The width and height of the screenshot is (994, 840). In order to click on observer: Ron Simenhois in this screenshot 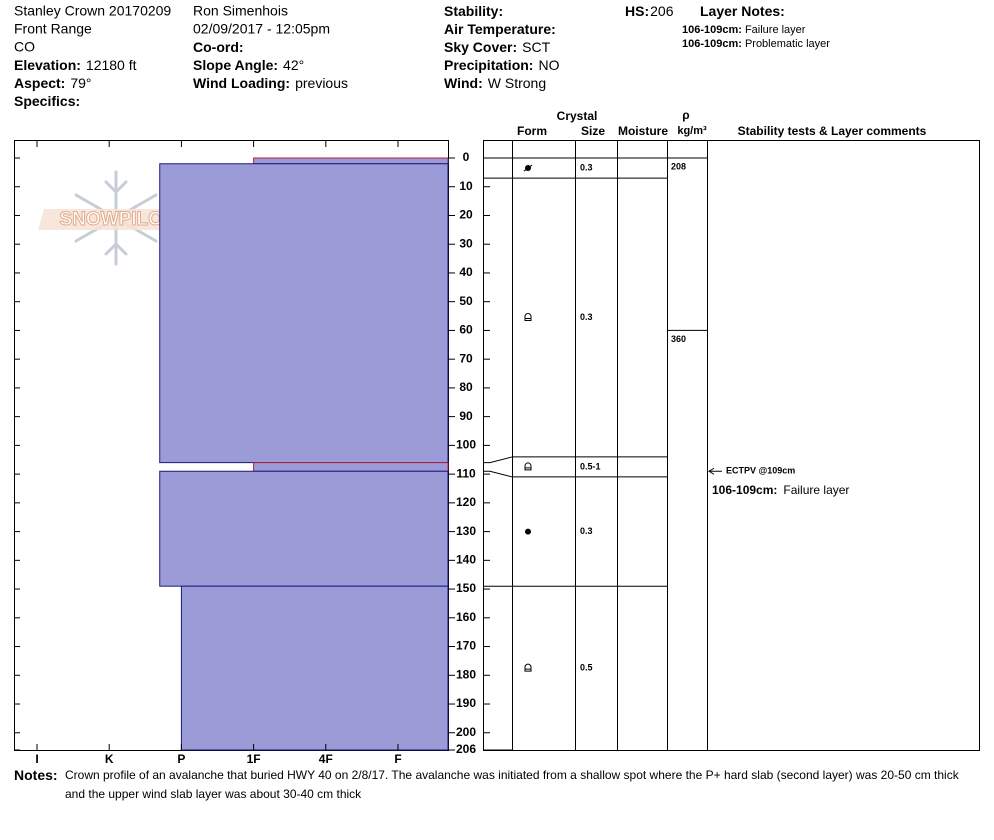, I will do `click(240, 11)`.